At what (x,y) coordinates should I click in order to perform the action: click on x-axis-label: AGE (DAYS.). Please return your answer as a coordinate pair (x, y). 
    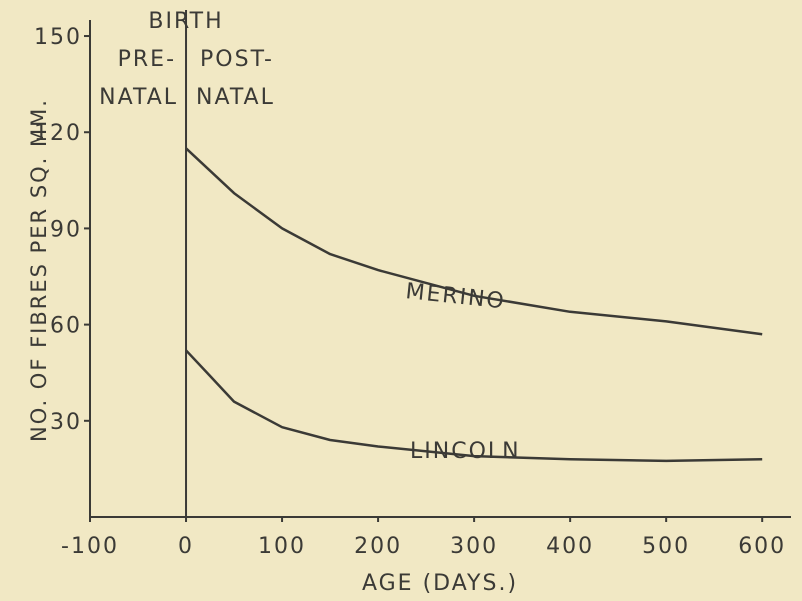
    Looking at the image, I should click on (440, 583).